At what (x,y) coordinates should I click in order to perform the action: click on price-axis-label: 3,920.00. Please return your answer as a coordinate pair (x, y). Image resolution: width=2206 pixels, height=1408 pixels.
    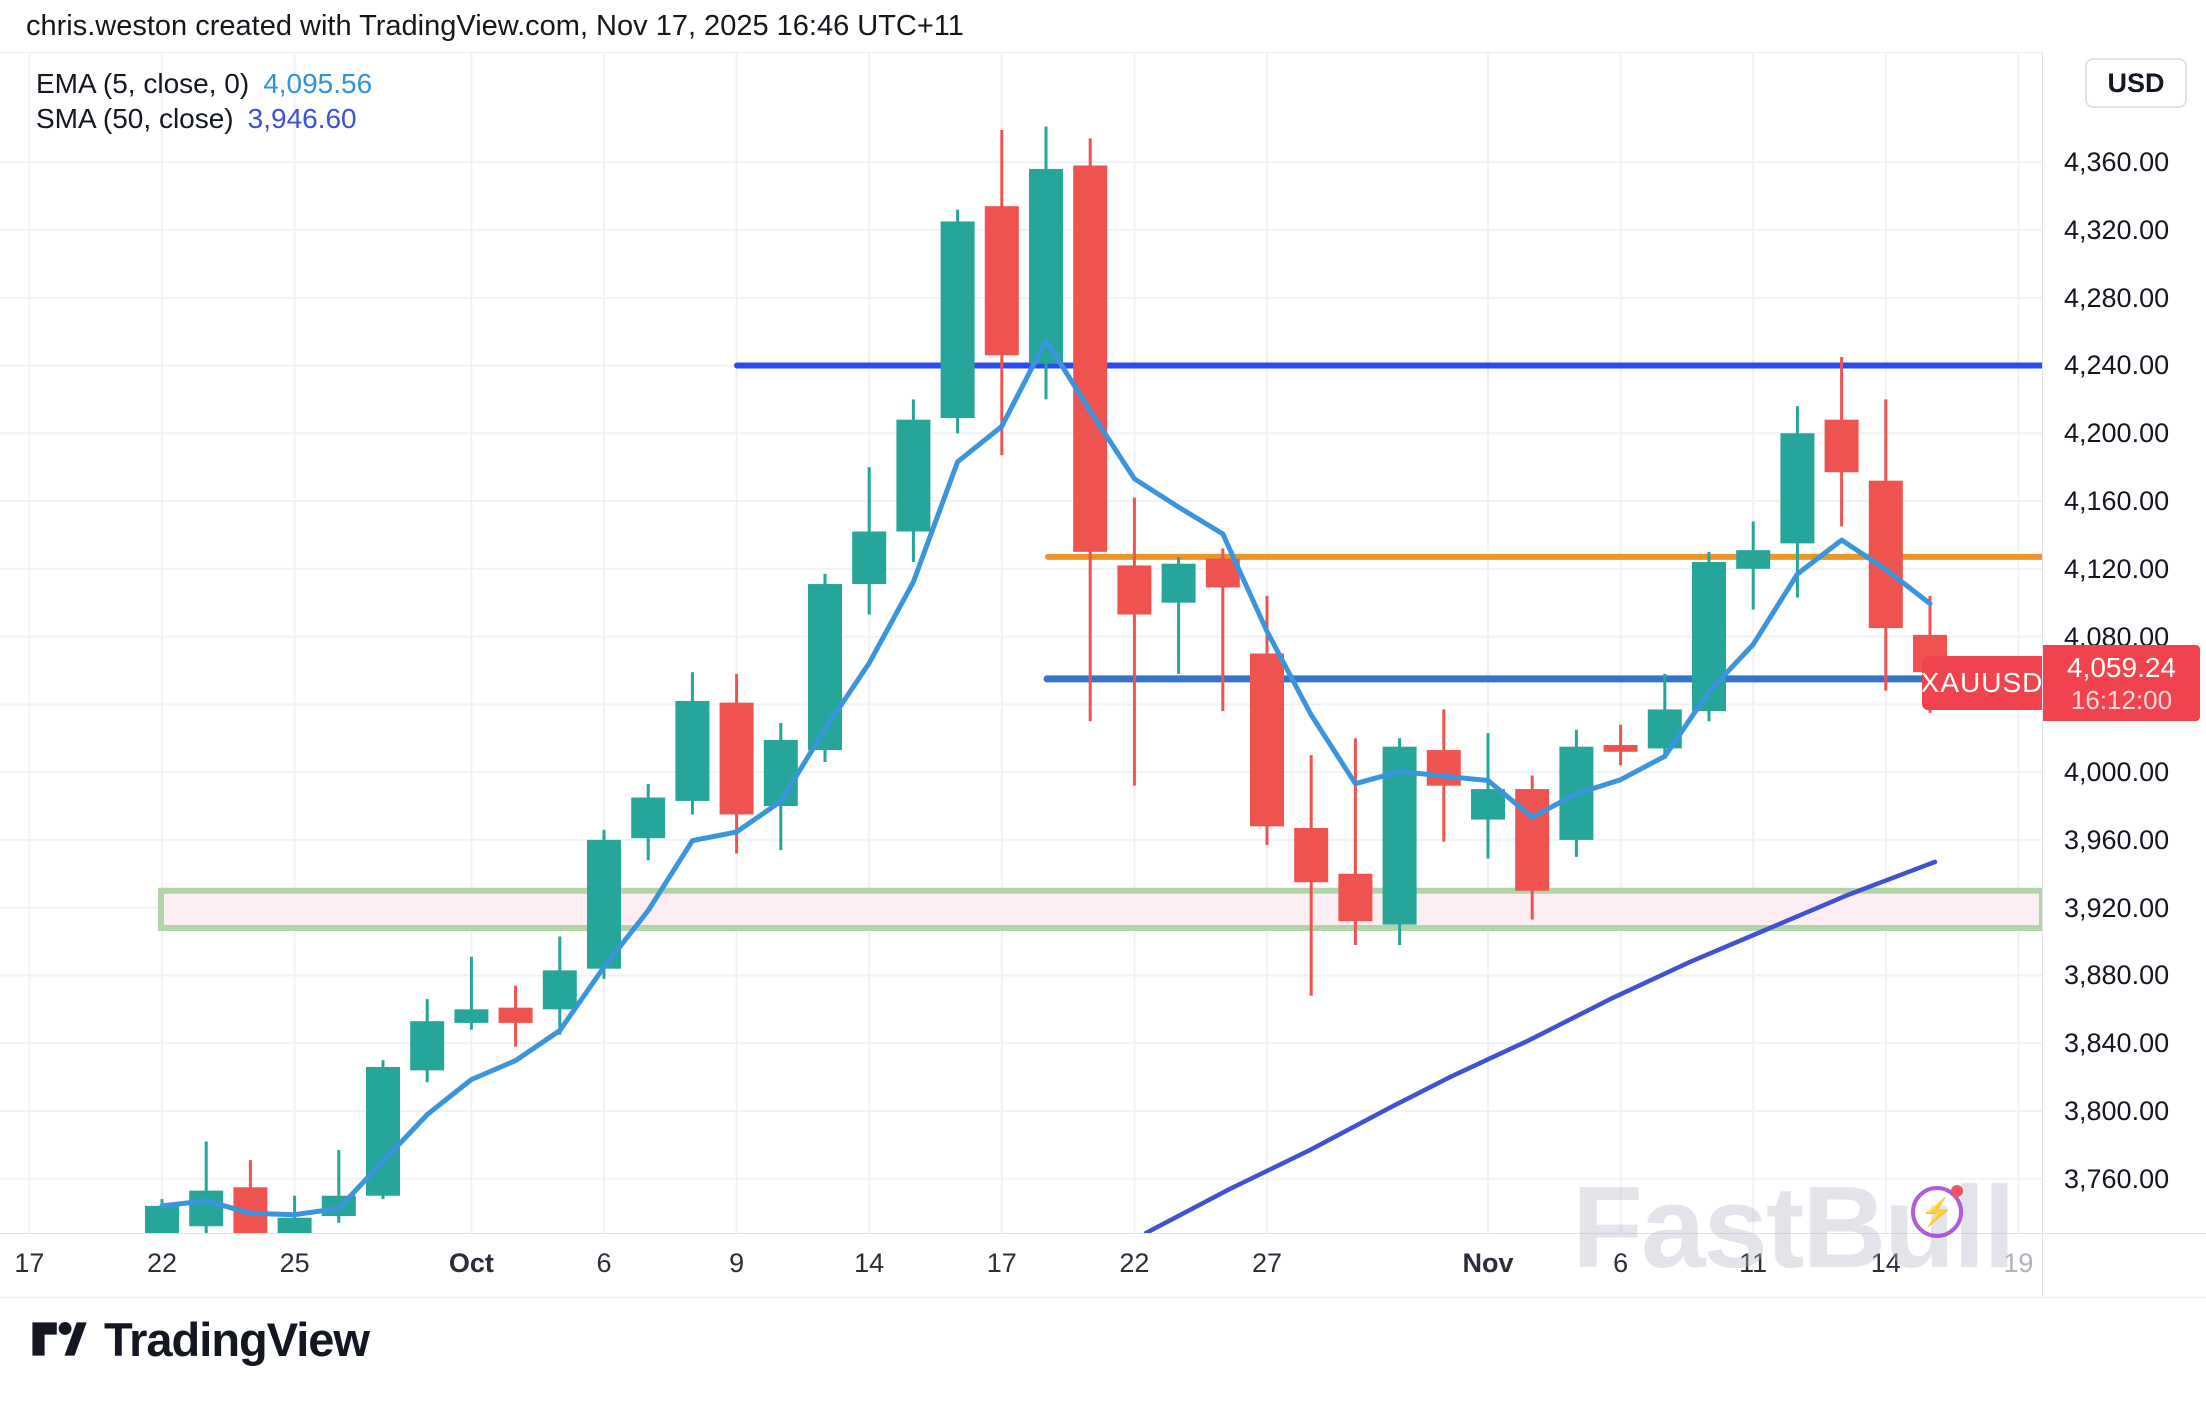
    Looking at the image, I should click on (2117, 907).